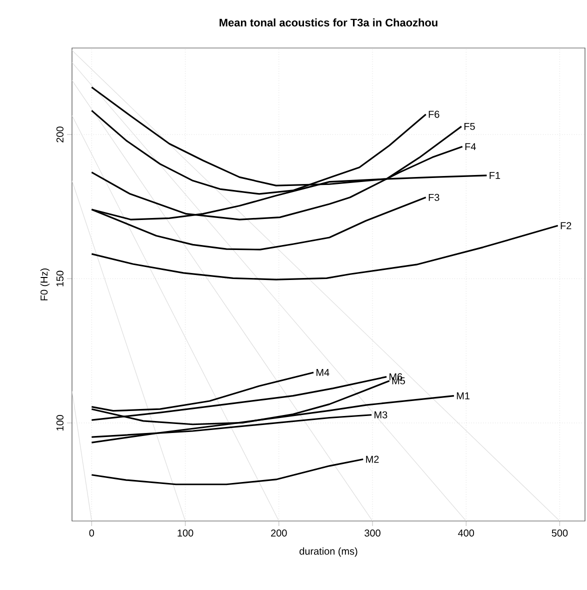  Describe the element at coordinates (329, 552) in the screenshot. I see `x-axis-title: duration (ms)` at that location.